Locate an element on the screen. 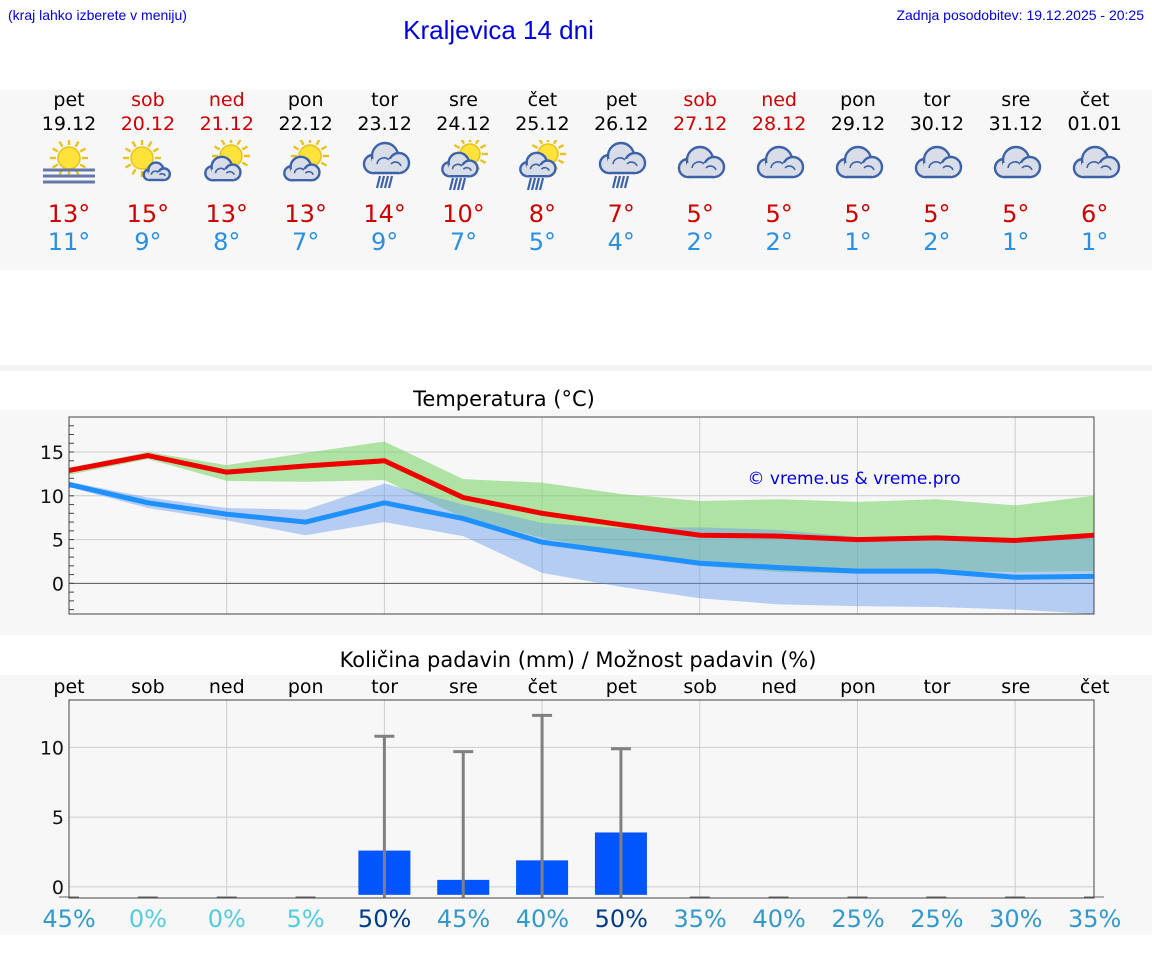 This screenshot has width=1152, height=975. day-column: sob 27.12 5° 2° is located at coordinates (700, 172).